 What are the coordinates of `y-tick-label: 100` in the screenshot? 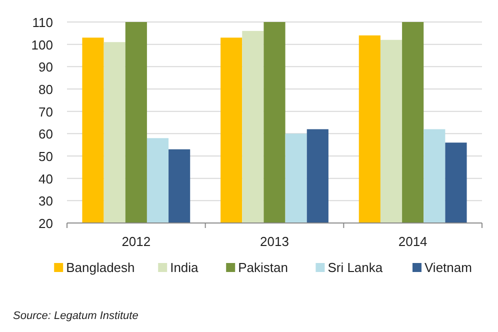 It's located at (42, 44).